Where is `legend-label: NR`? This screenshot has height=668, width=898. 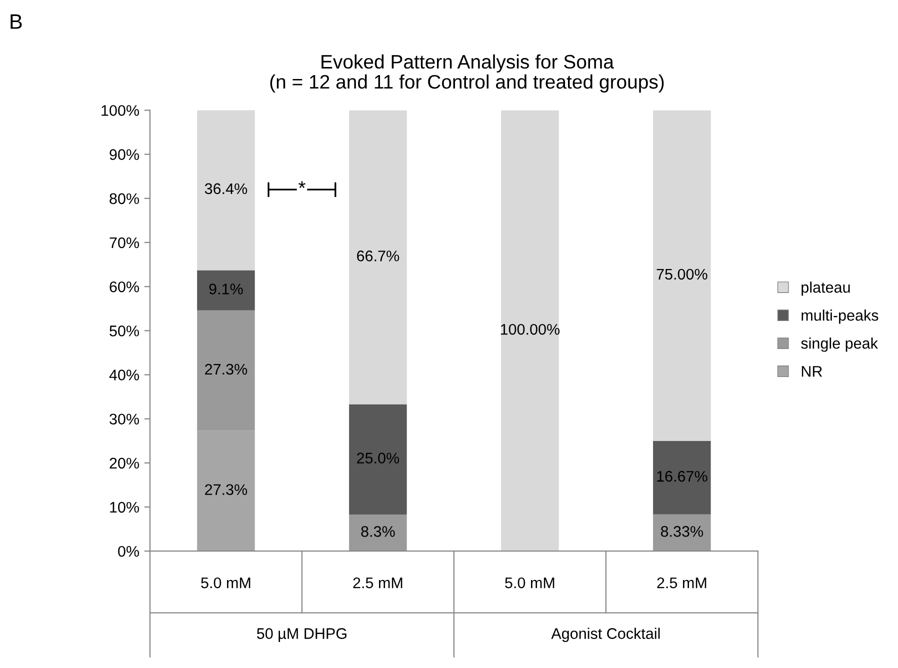 legend-label: NR is located at coordinates (812, 371).